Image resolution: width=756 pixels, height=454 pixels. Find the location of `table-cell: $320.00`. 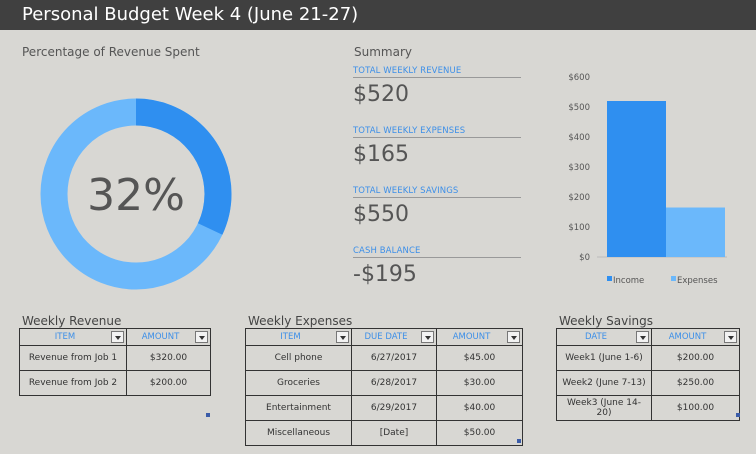

table-cell: $320.00 is located at coordinates (168, 358).